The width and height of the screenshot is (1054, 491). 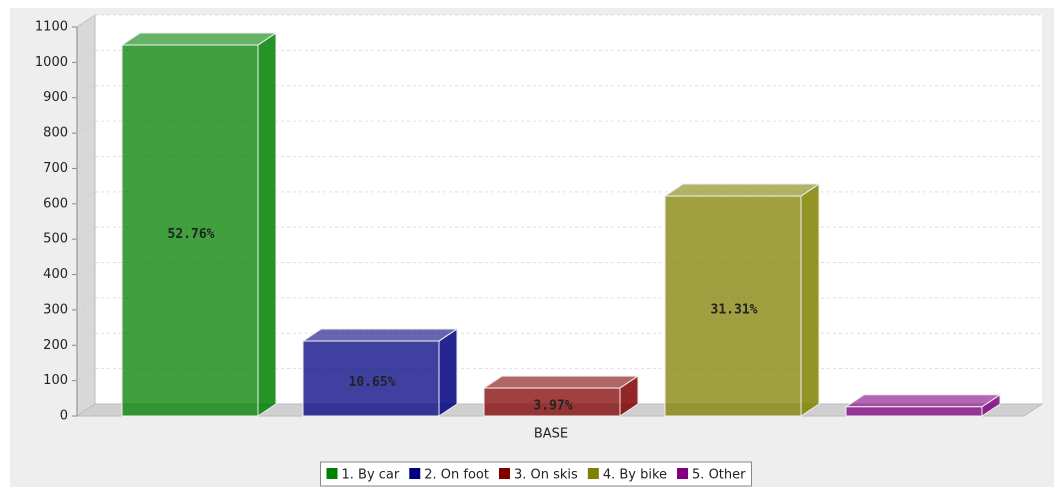 What do you see at coordinates (55, 133) in the screenshot?
I see `y-tick-label: 800` at bounding box center [55, 133].